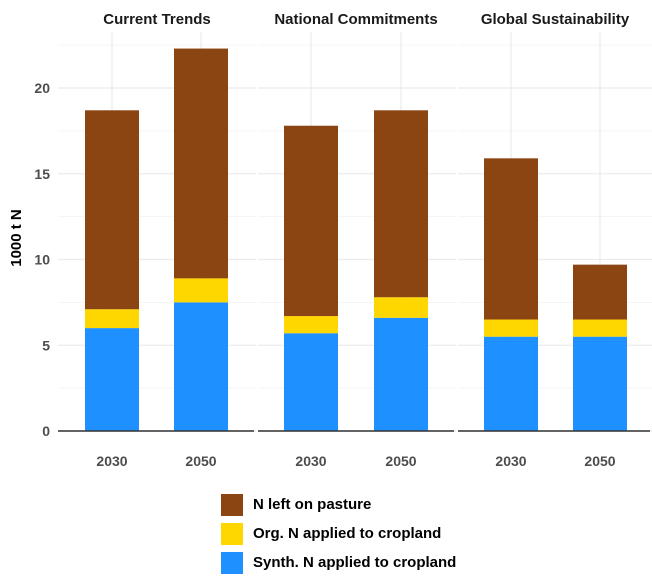 The image size is (652, 583). What do you see at coordinates (355, 19) in the screenshot?
I see `facet-title: National Commitments` at bounding box center [355, 19].